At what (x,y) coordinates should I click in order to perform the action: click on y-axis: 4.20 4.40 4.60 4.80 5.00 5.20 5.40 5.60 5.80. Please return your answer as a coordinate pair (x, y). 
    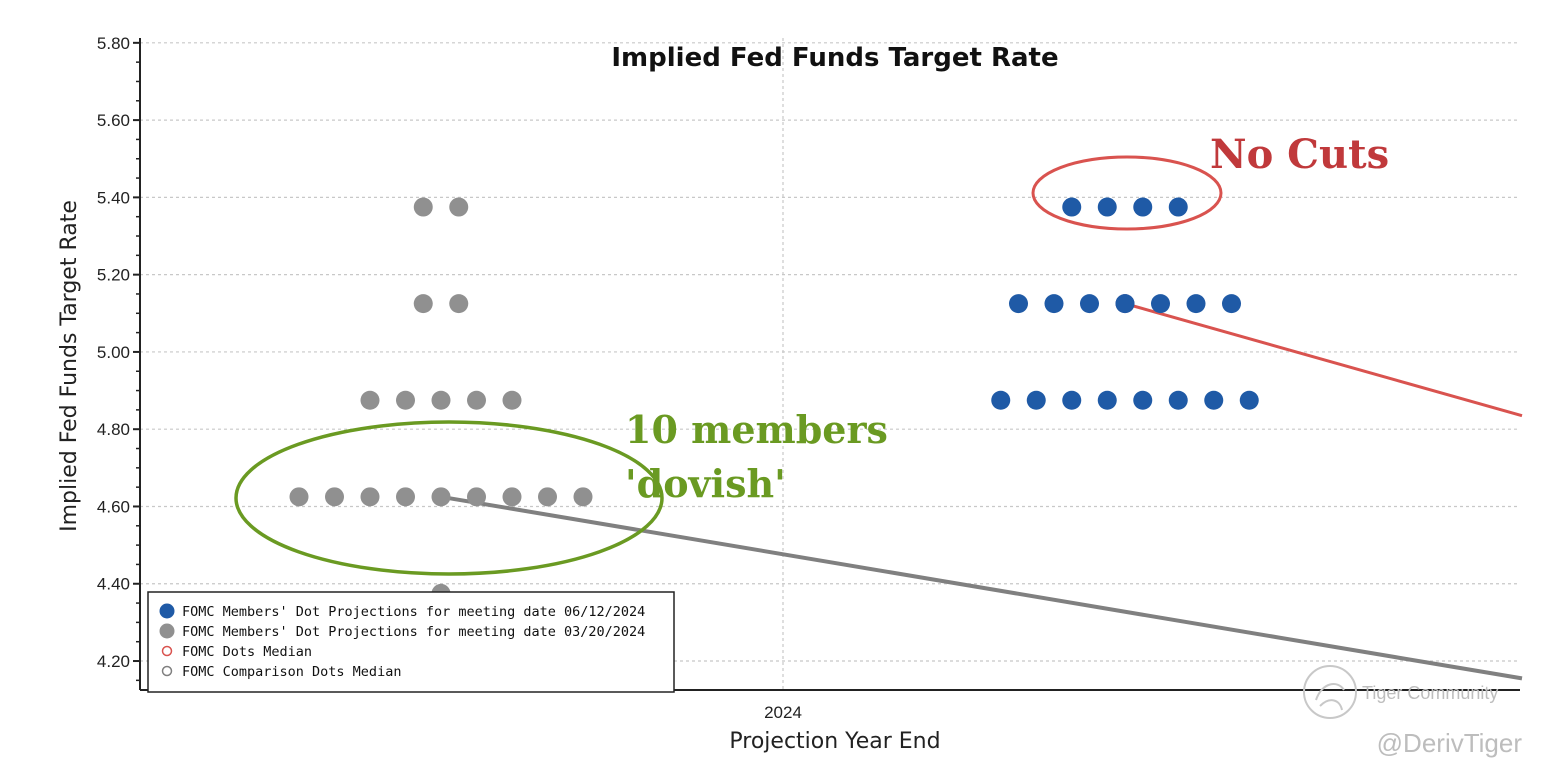
    Looking at the image, I should click on (119, 362).